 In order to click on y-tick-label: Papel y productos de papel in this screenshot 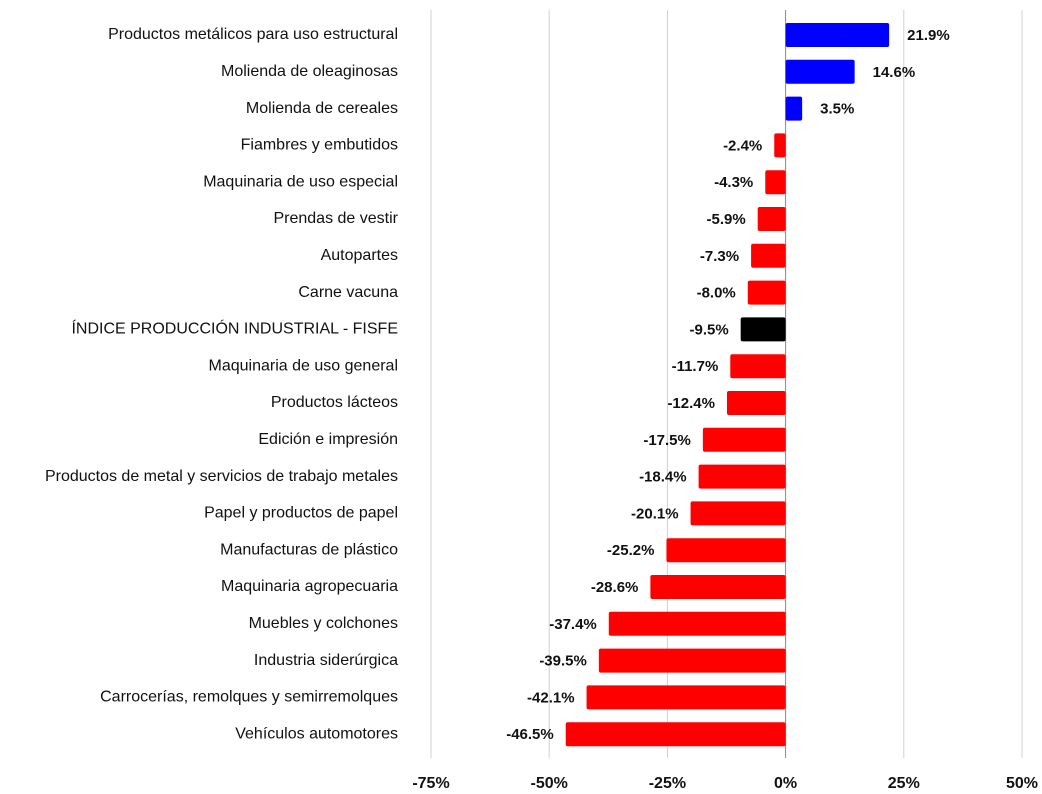, I will do `click(301, 513)`.